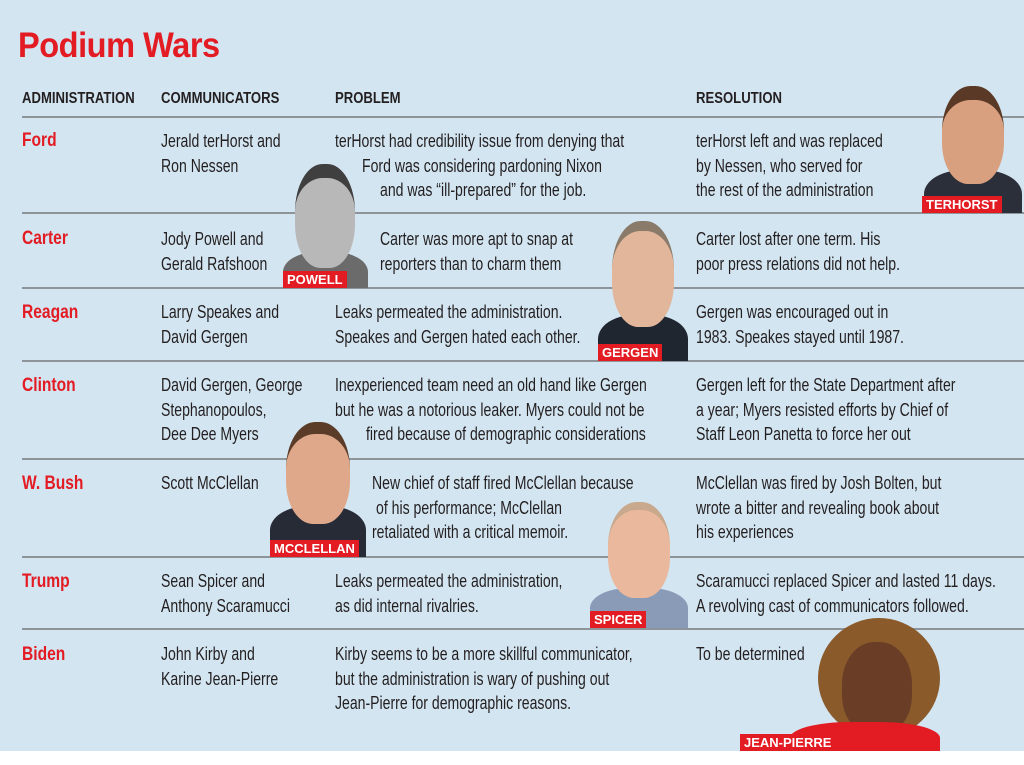  Describe the element at coordinates (315, 279) in the screenshot. I see `photo-label: POWELL` at that location.